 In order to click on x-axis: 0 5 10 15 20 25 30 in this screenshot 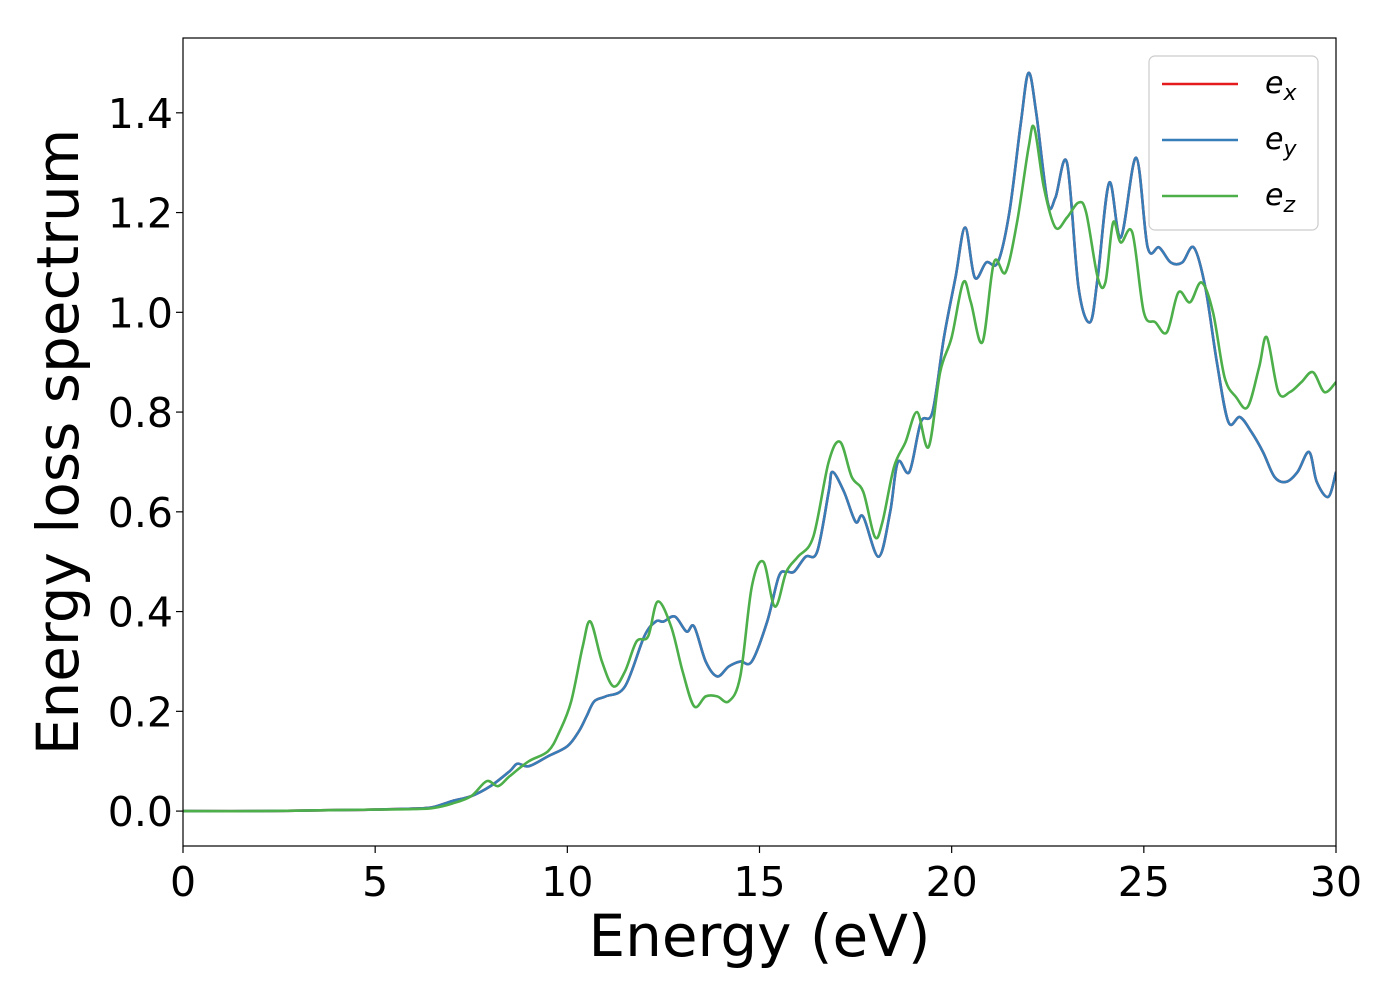, I will do `click(766, 876)`.